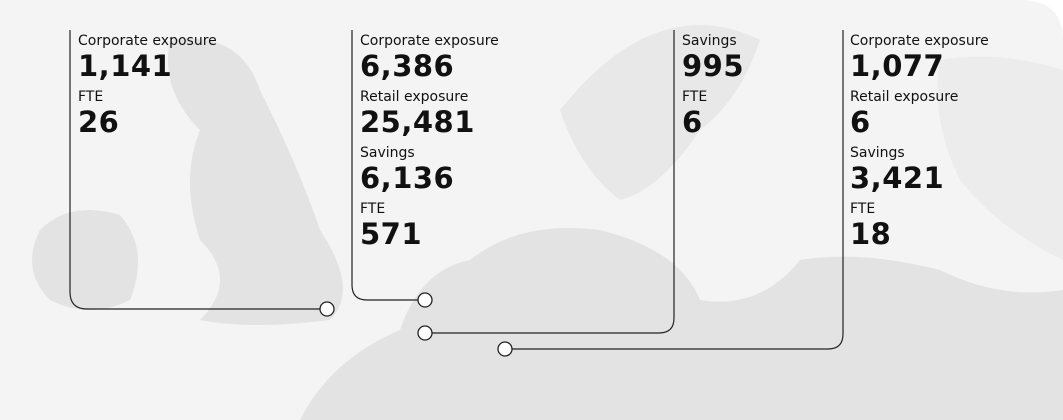 This screenshot has width=1063, height=420. I want to click on metric: FTE 6, so click(713, 113).